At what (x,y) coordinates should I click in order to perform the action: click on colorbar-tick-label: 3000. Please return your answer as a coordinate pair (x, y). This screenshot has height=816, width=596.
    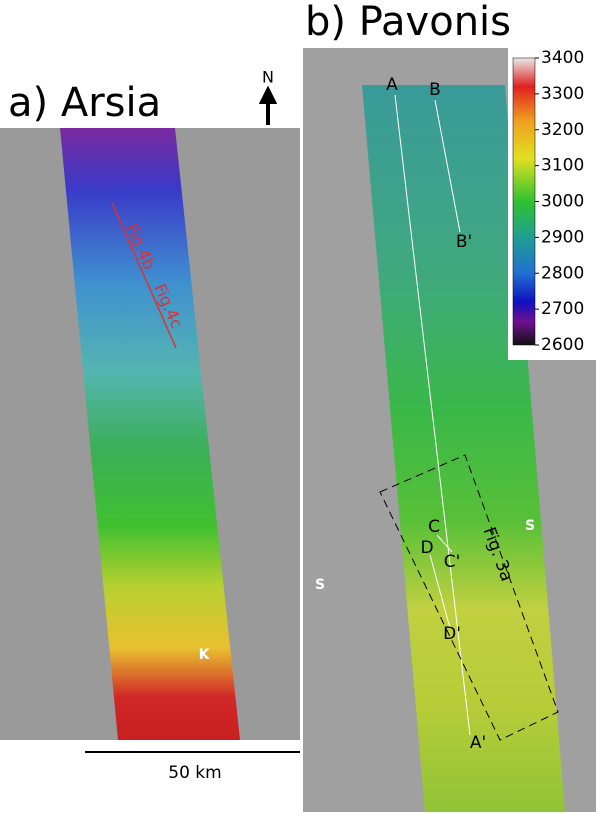
    Looking at the image, I should click on (562, 202).